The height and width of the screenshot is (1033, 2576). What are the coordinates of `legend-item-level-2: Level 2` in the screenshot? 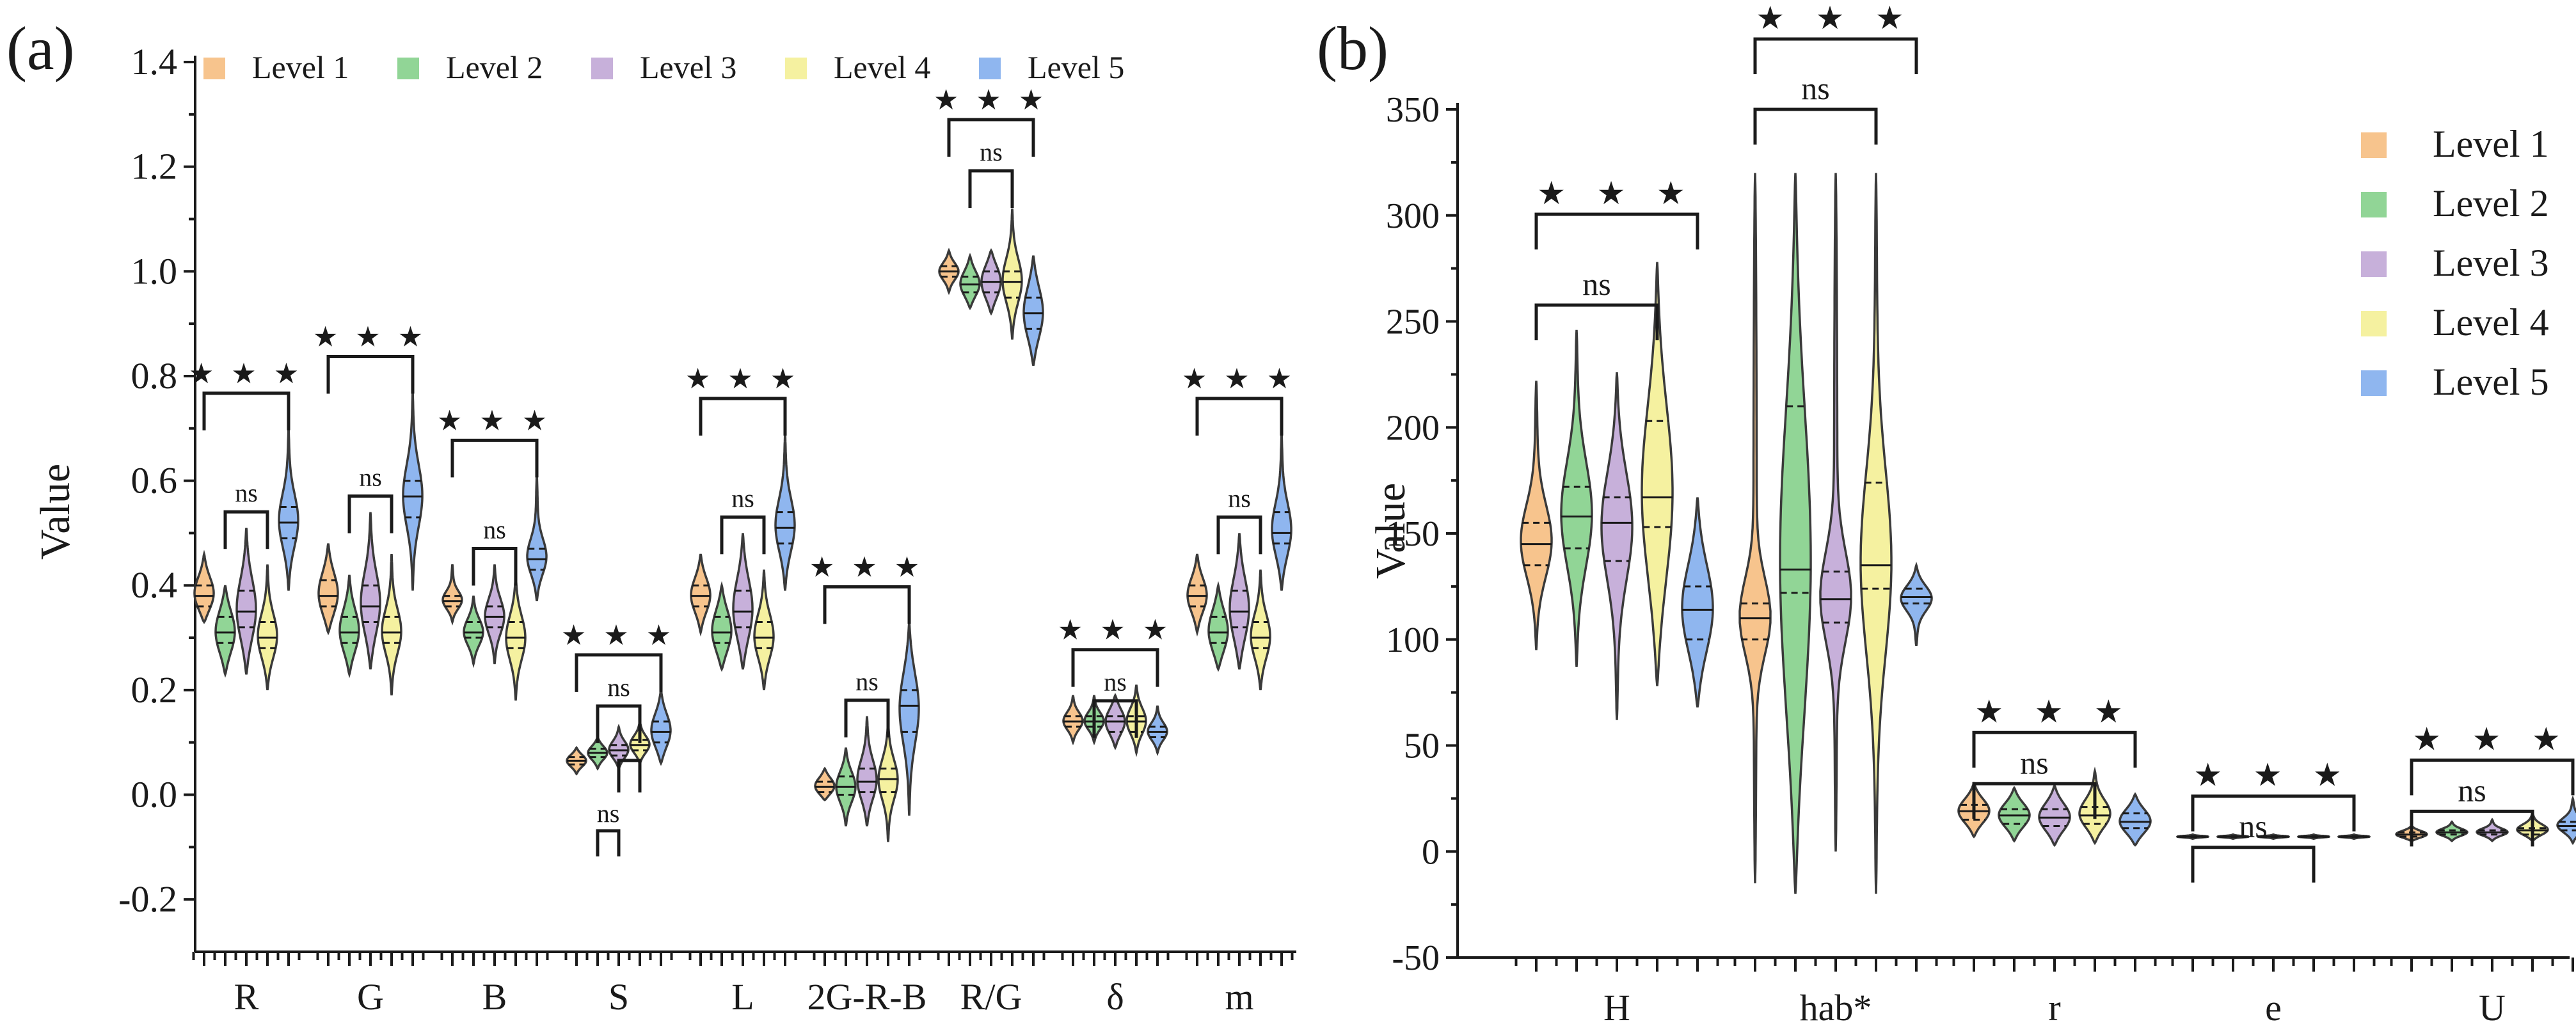 It's located at (2455, 203).